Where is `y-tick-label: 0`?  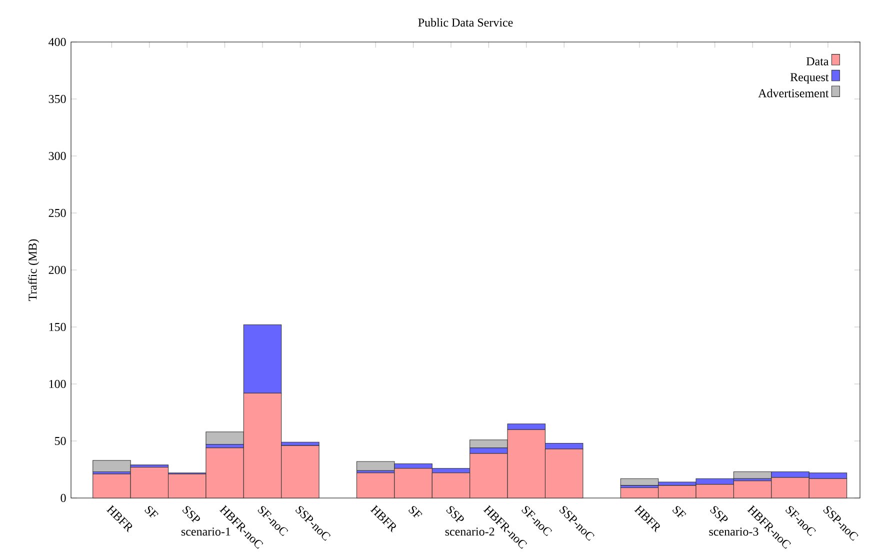
y-tick-label: 0 is located at coordinates (63, 498).